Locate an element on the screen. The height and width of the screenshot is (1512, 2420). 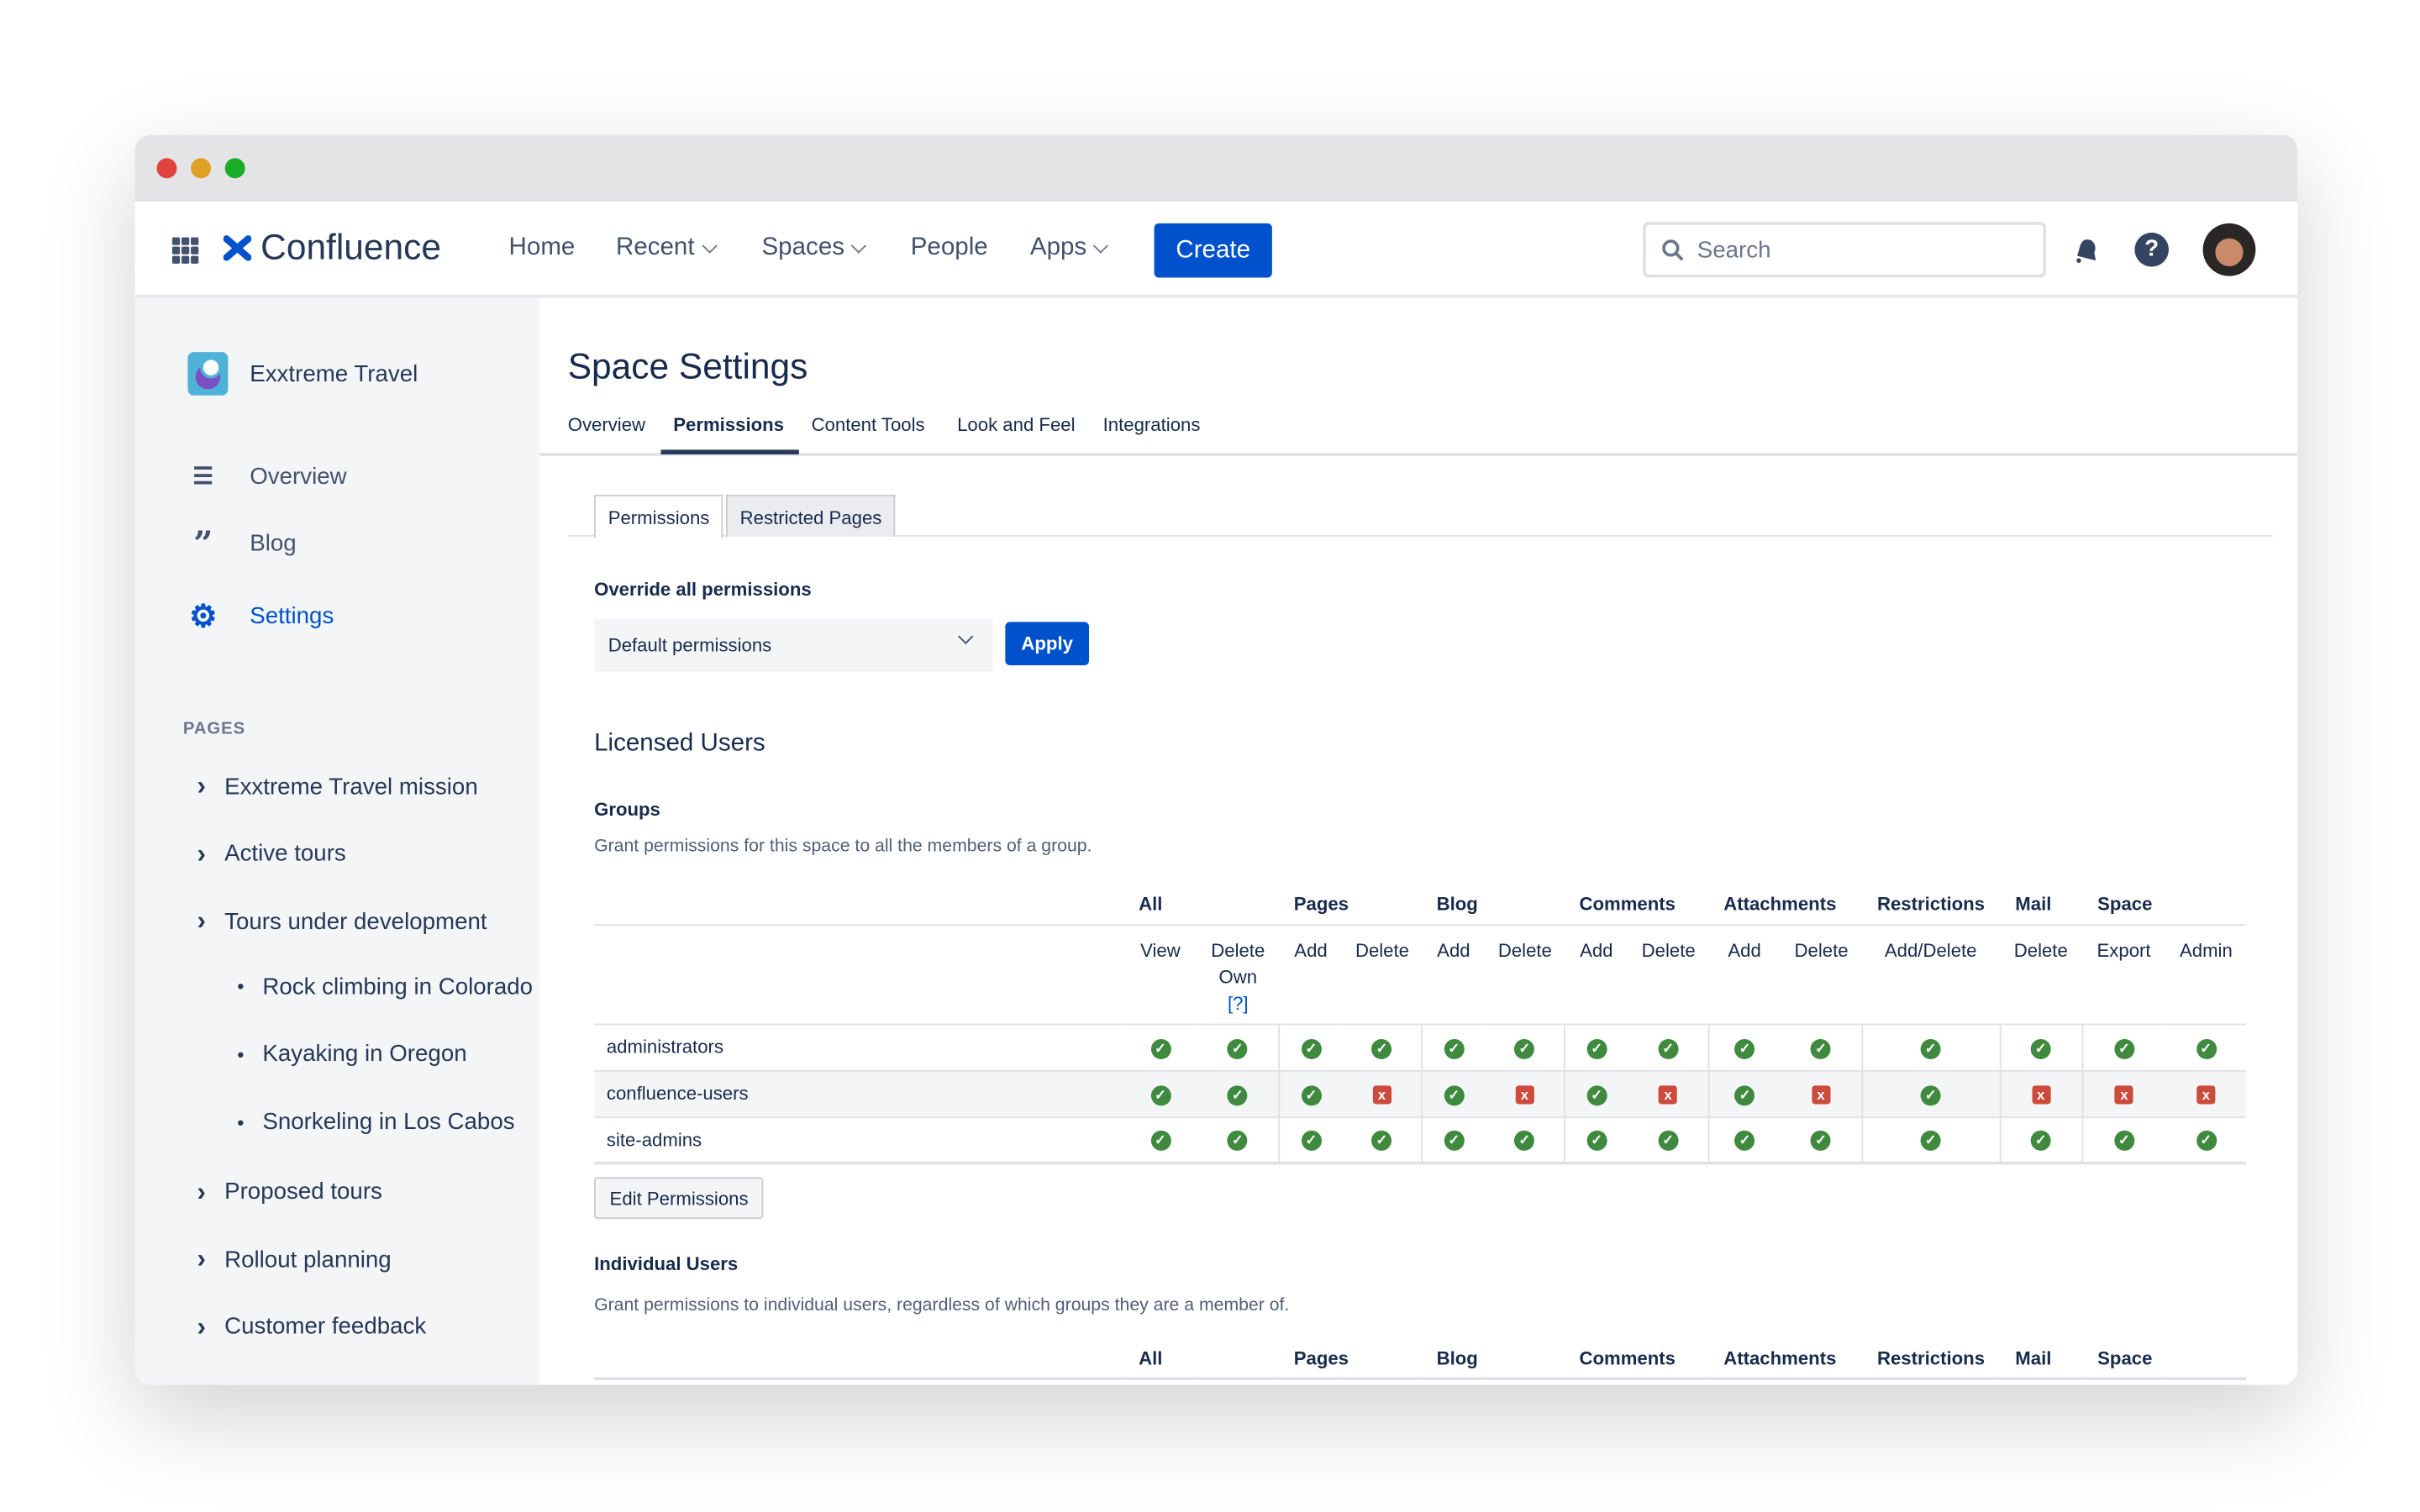
help-icon: ? is located at coordinates (2151, 249).